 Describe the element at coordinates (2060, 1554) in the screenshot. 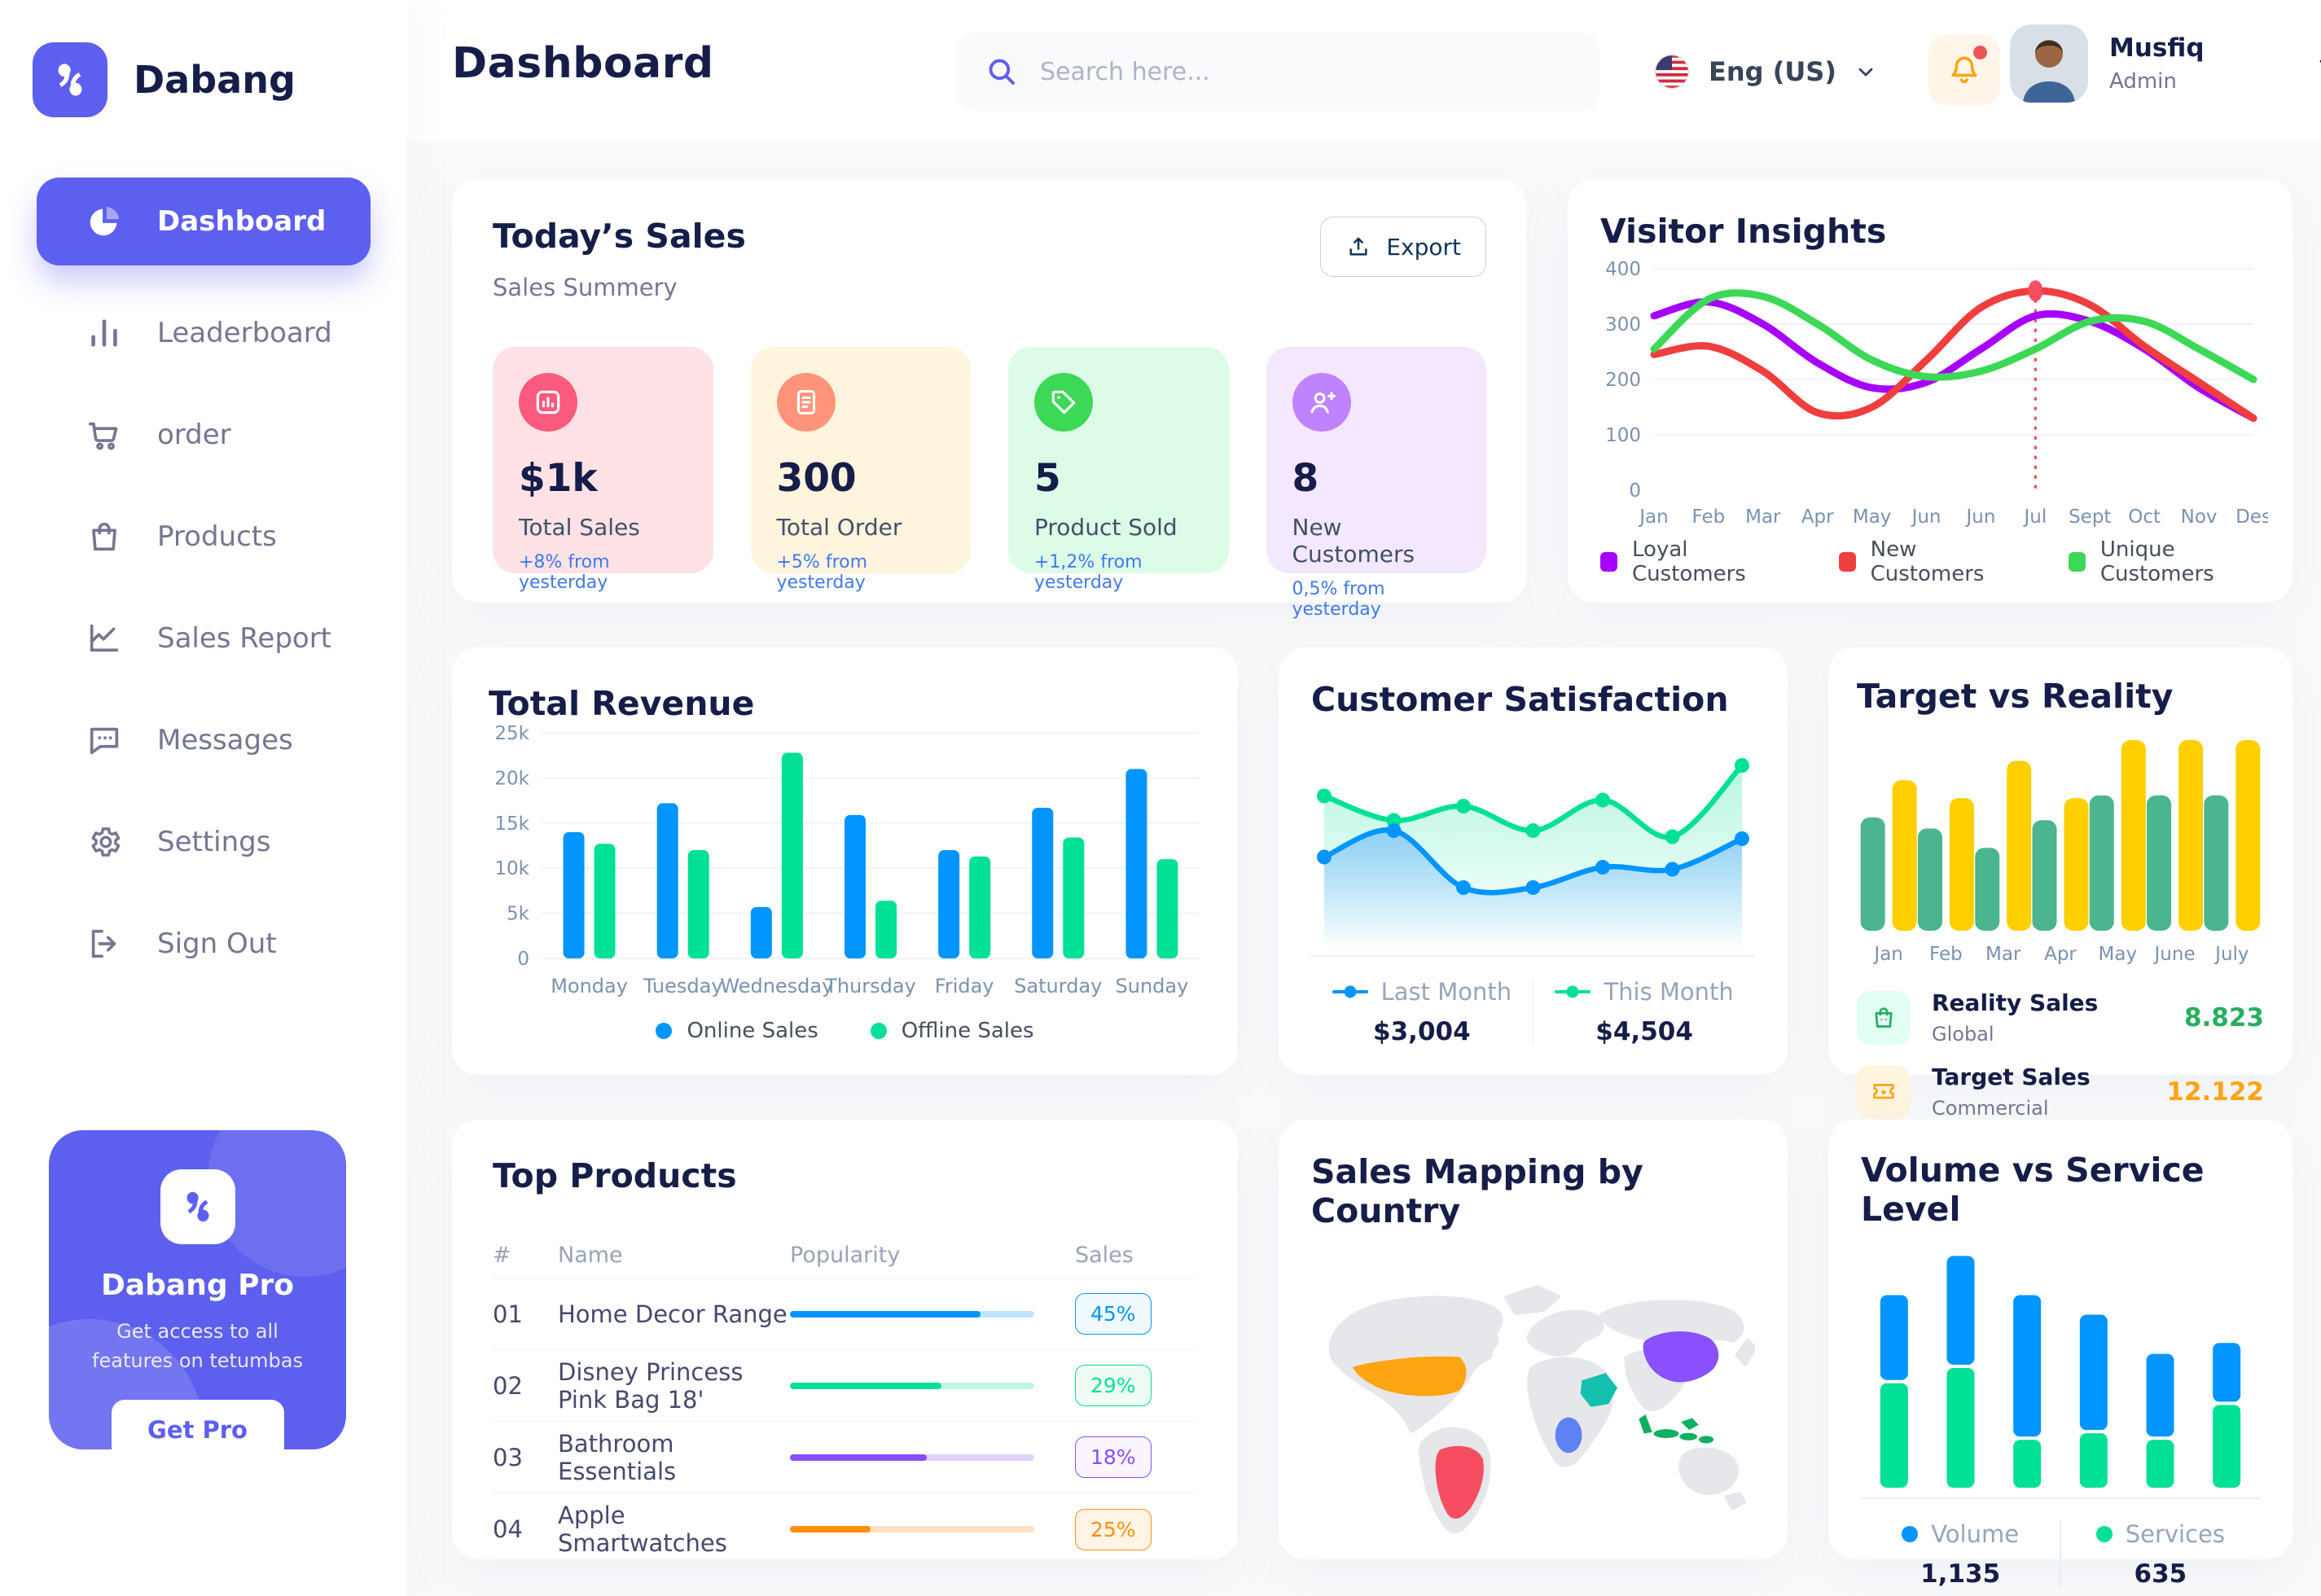

I see `volume-service-legend: Volume 1,135 Services 635` at that location.